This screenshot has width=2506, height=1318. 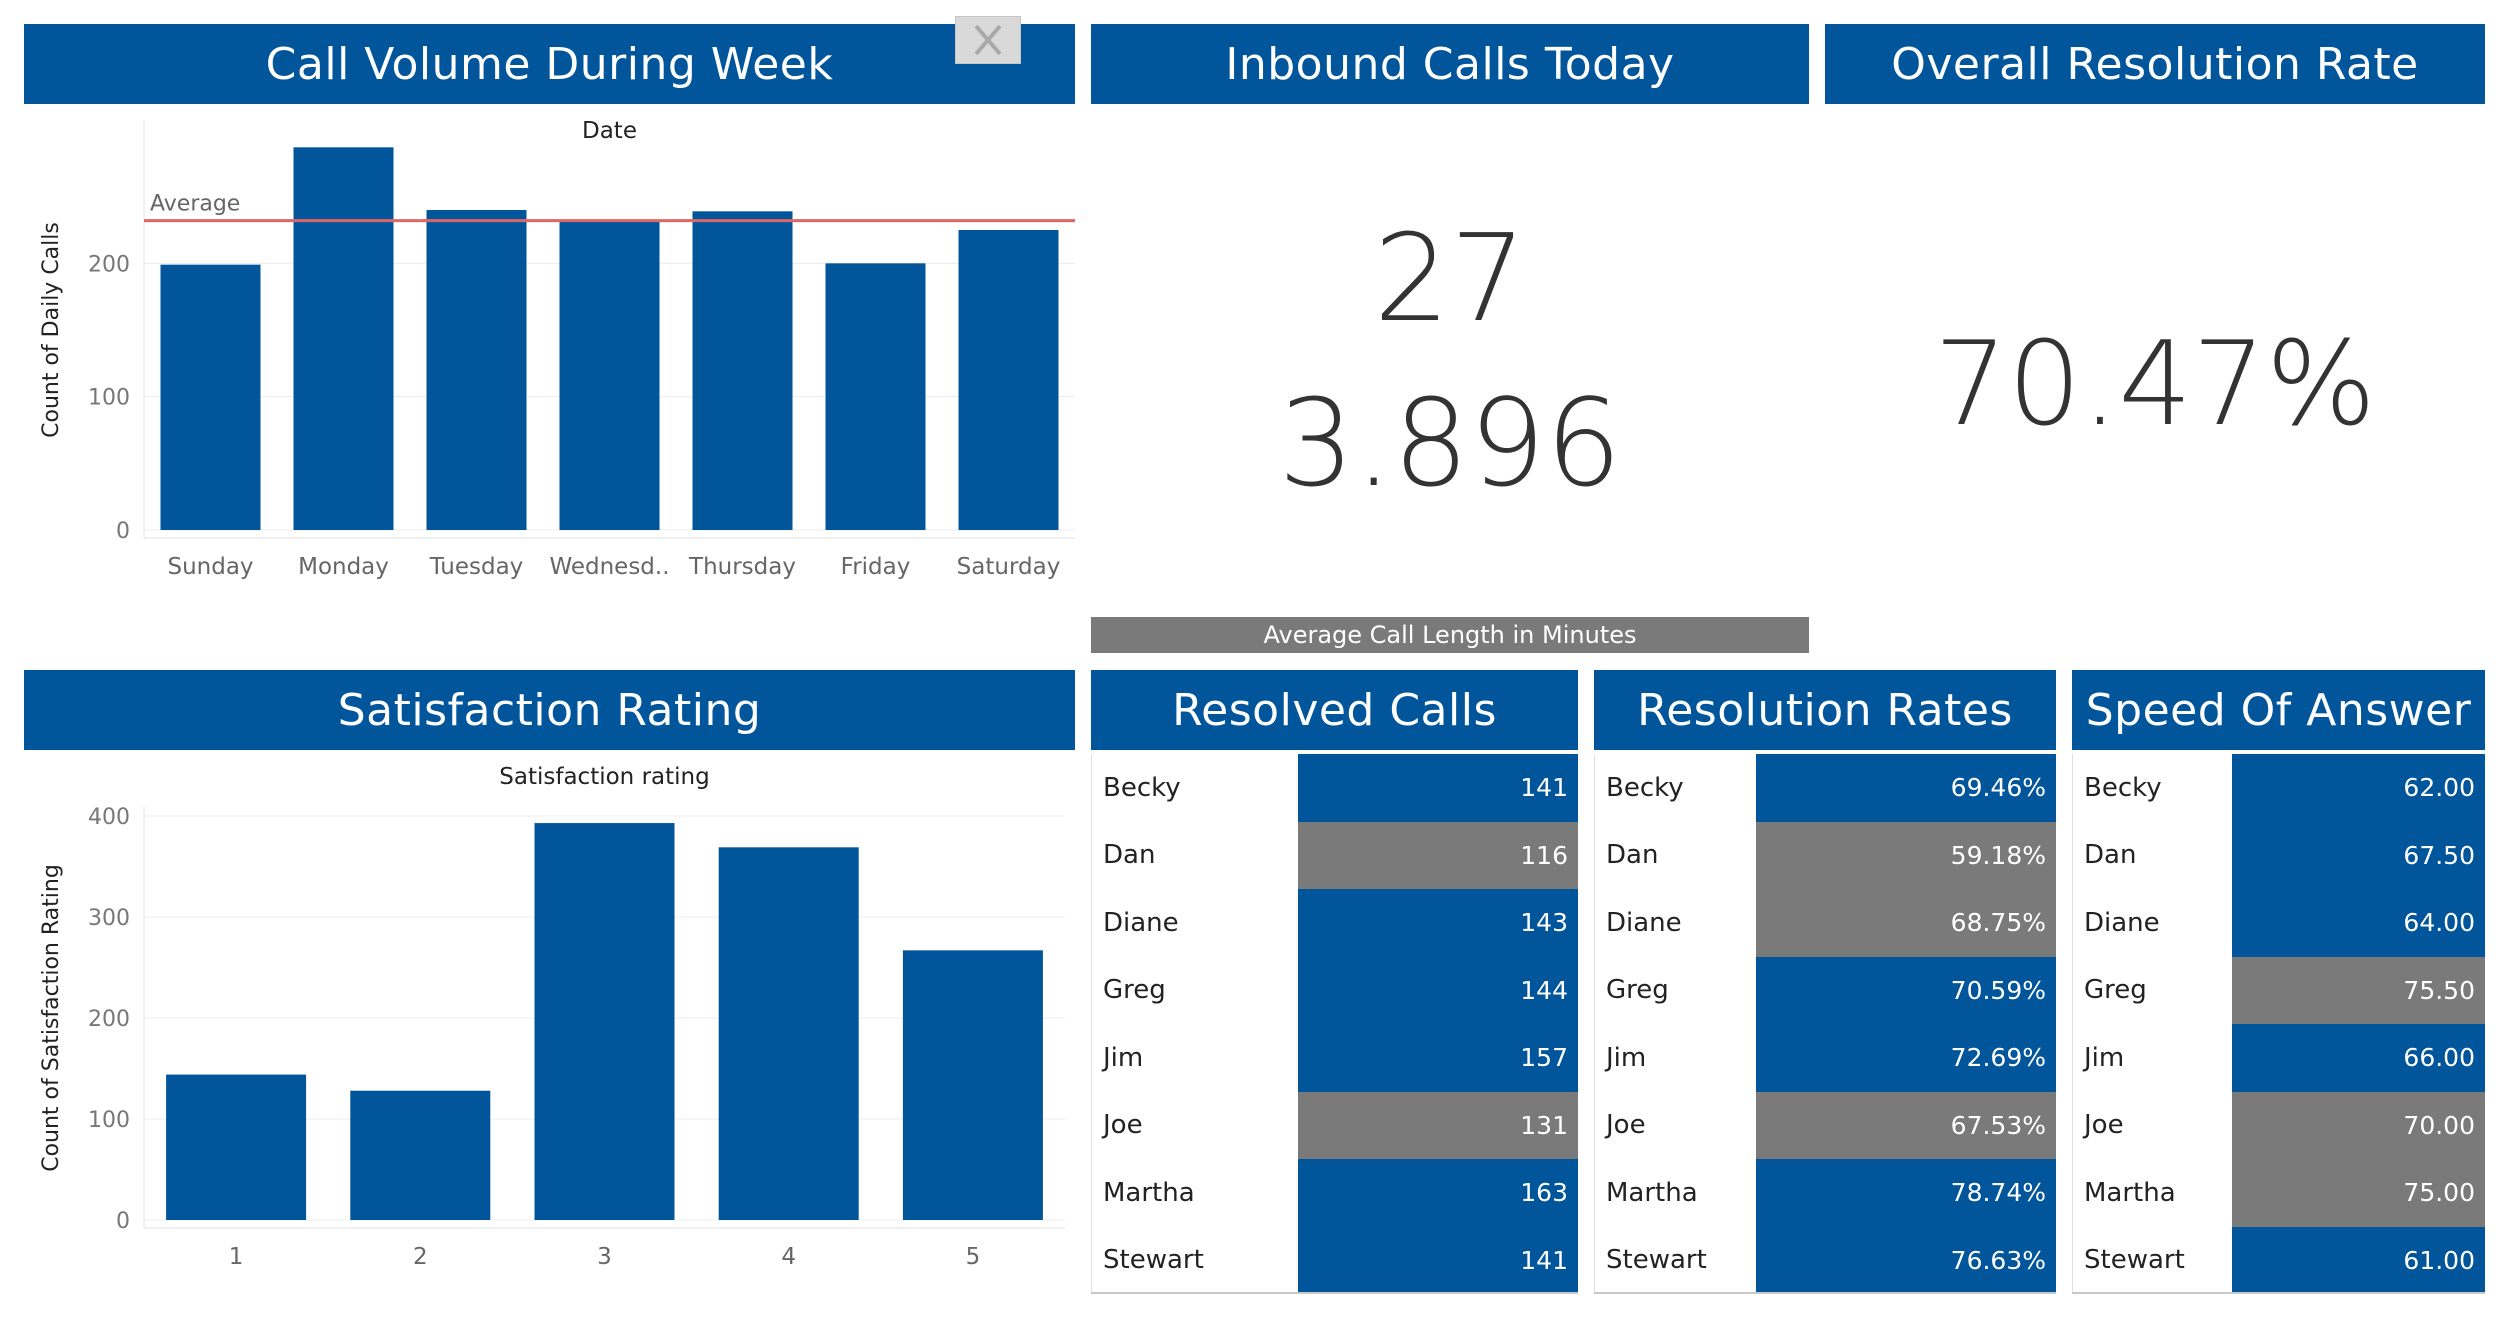 I want to click on table-row: Stewart 61.00, so click(x=2278, y=1260).